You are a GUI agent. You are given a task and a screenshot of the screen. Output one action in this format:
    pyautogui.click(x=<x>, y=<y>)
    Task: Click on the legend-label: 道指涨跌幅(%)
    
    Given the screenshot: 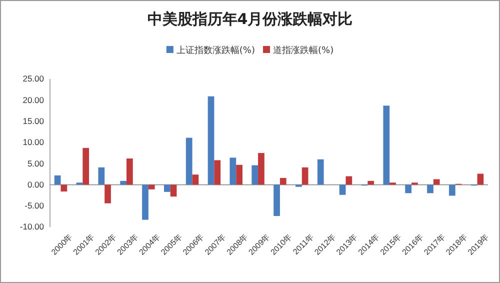 What is the action you would take?
    pyautogui.click(x=303, y=50)
    